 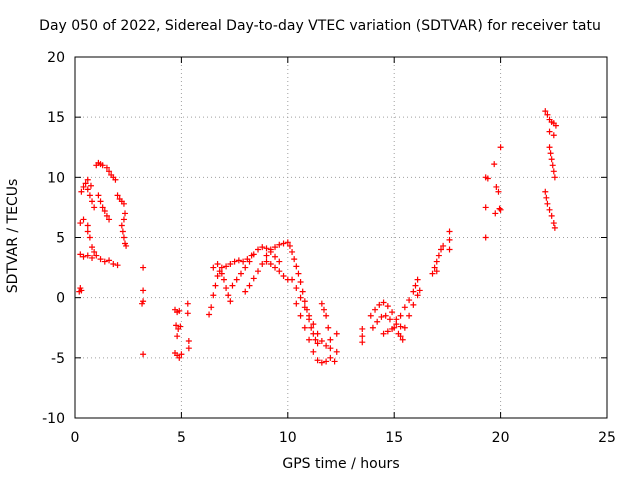 I want to click on y-tick-label: 20, so click(x=56, y=58).